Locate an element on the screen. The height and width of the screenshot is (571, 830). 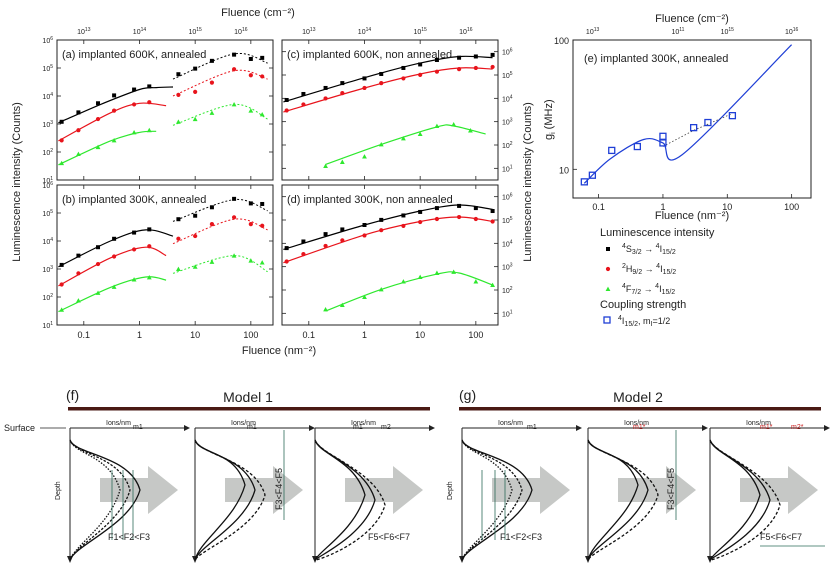
depth-profile-f1: Ions/nm is located at coordinates (128, 491).